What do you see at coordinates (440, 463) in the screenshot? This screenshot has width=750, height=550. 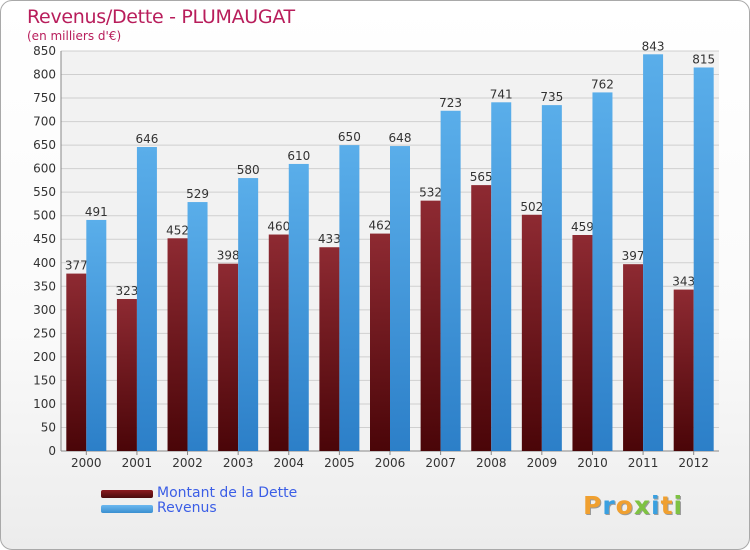 I see `x-tick-label: 2007` at bounding box center [440, 463].